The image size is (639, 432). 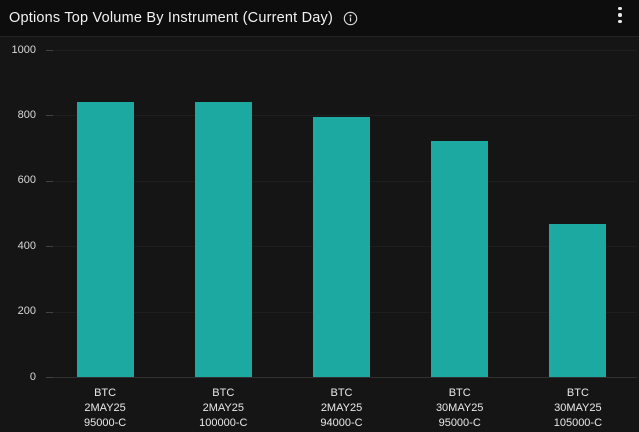 What do you see at coordinates (26, 311) in the screenshot?
I see `y-tick-label: 200` at bounding box center [26, 311].